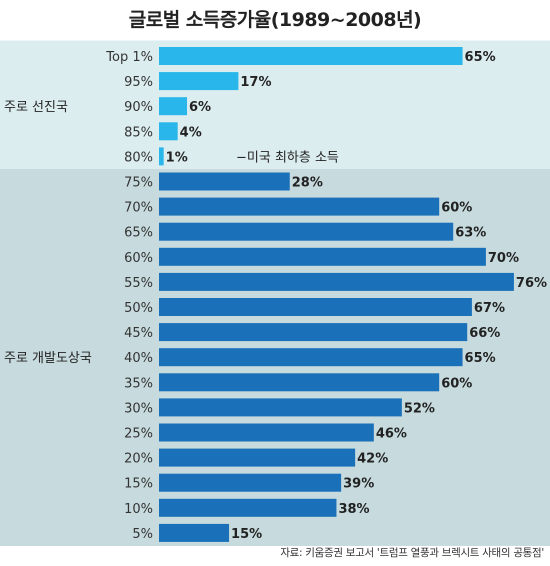 The height and width of the screenshot is (566, 550). I want to click on annotation-us-lowest-income: −미국 최하층 소득, so click(287, 157).